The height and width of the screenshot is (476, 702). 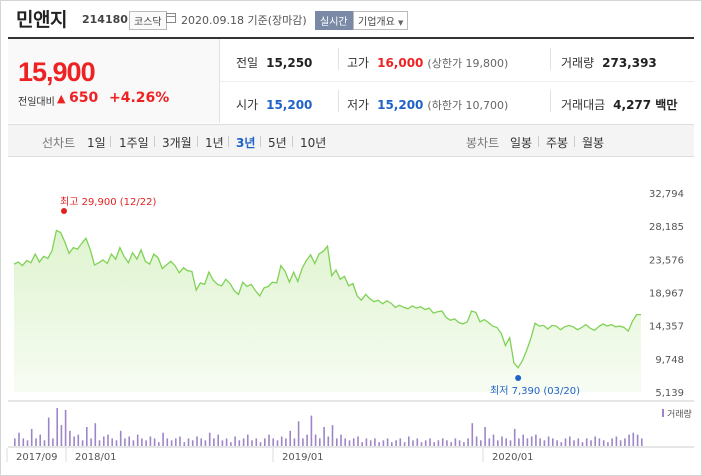 What do you see at coordinates (96, 143) in the screenshot?
I see `period-1d: 1일` at bounding box center [96, 143].